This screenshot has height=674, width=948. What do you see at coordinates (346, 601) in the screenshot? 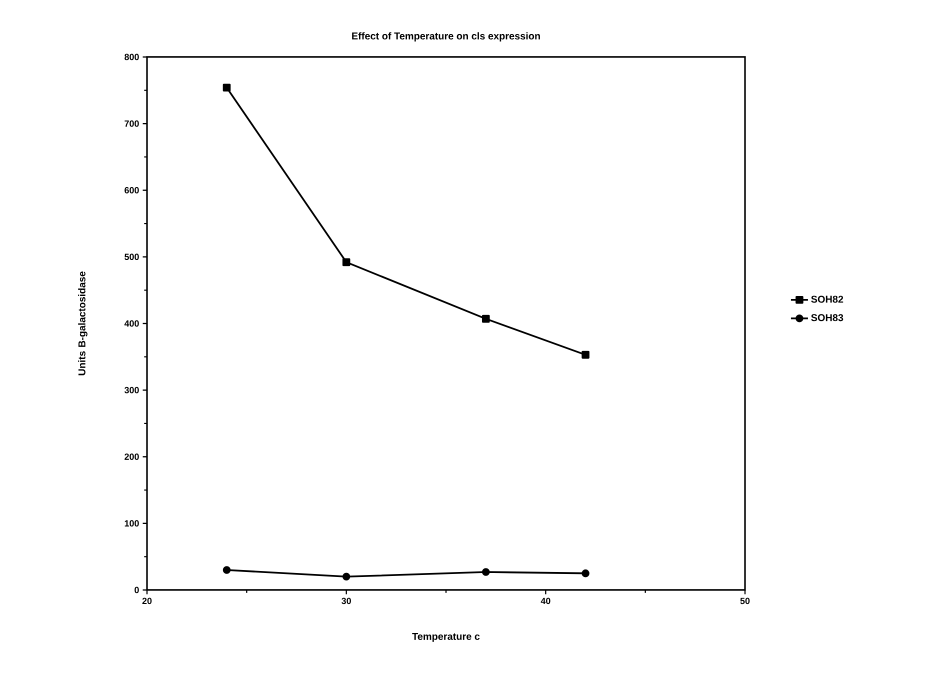
I see `x-tick-label: 30` at bounding box center [346, 601].